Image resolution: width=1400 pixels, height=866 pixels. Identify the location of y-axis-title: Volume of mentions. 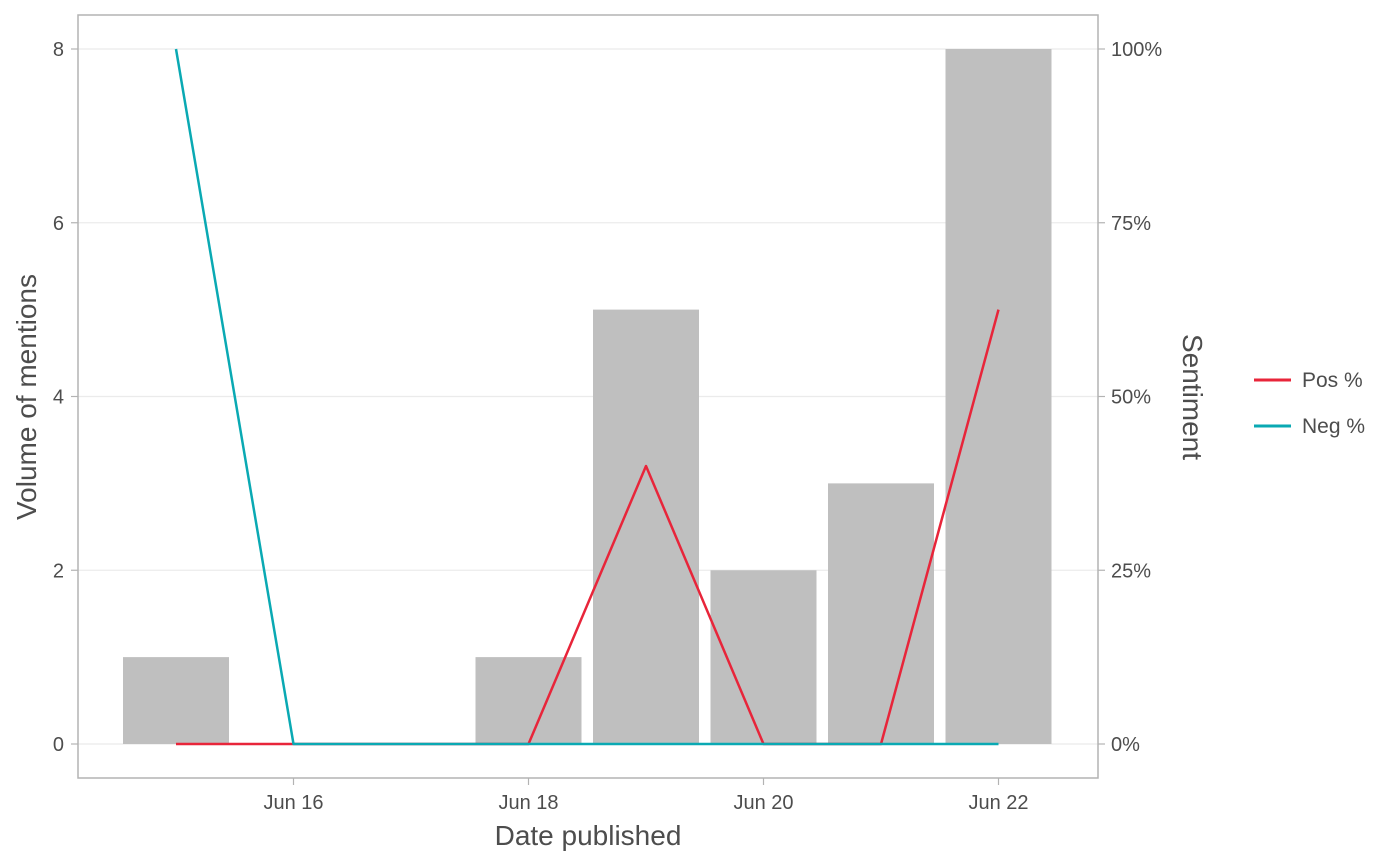
(26, 397).